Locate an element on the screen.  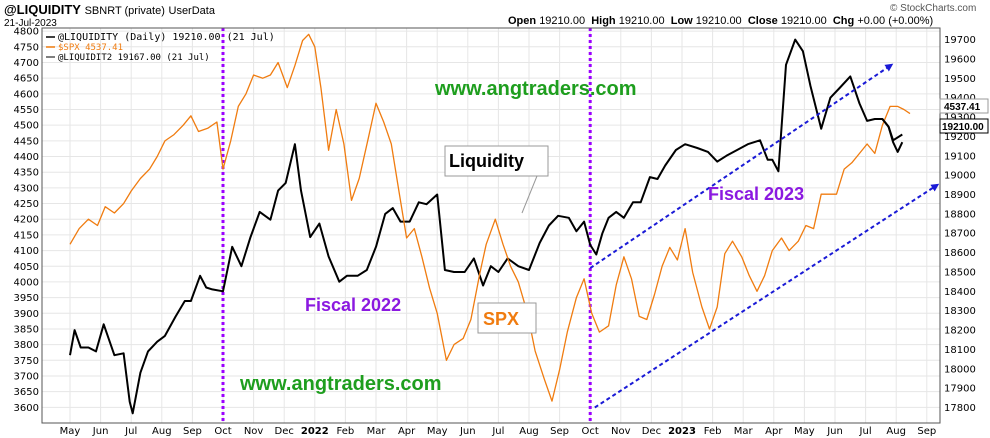
date-label: 21-Jul-2023 is located at coordinates (30, 23).